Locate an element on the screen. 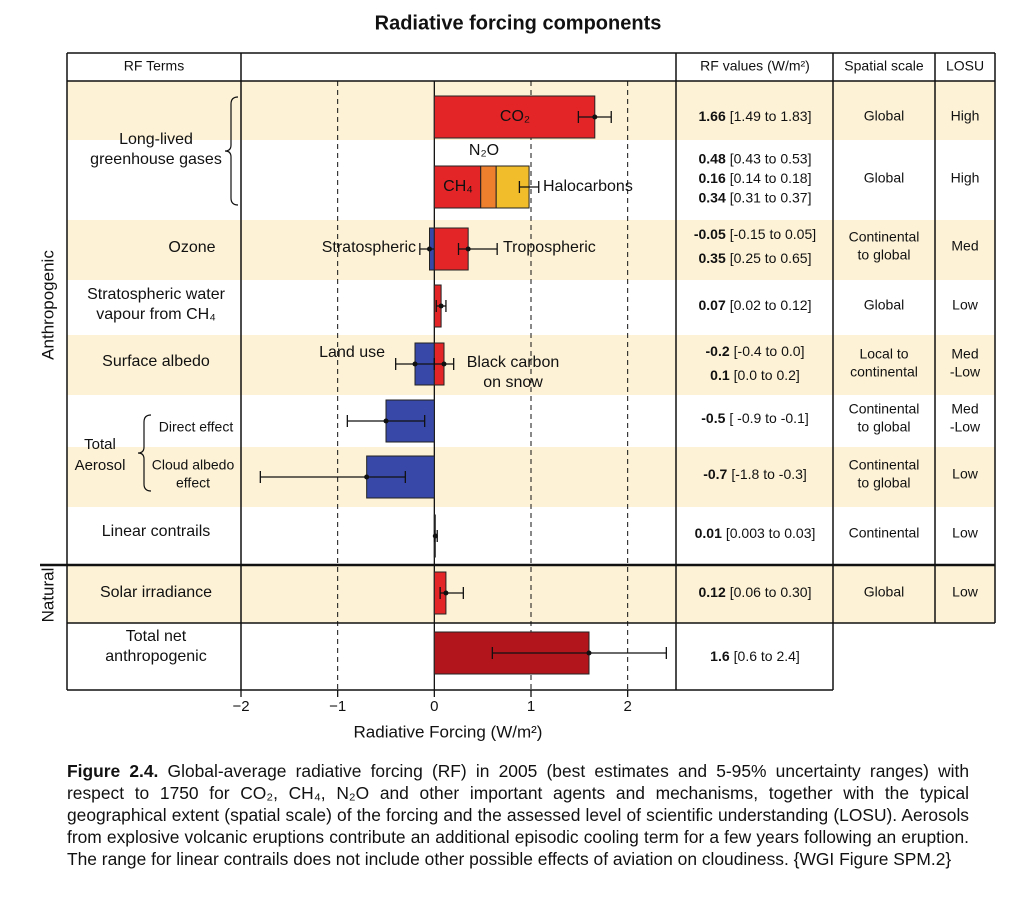  row-label: Cloud albedo is located at coordinates (193, 465).